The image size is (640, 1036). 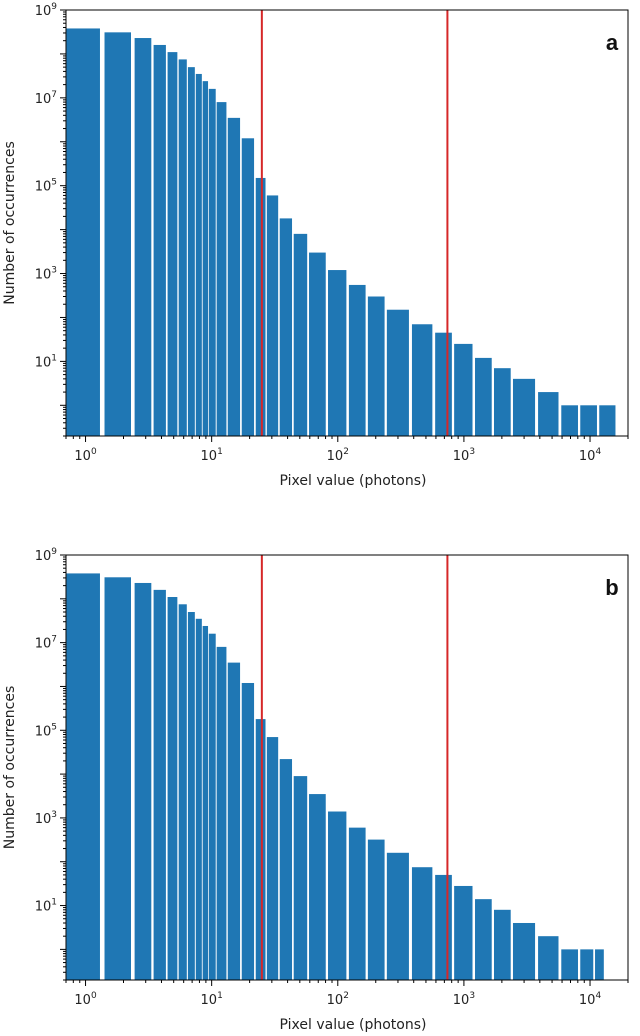 I want to click on x-tick-label-b-2: 10², so click(x=338, y=999).